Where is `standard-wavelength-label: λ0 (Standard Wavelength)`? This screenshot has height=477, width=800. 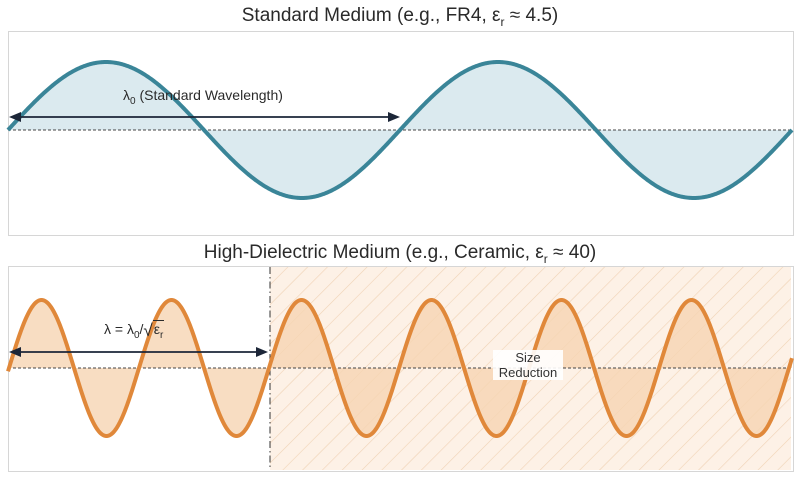
standard-wavelength-label: λ0 (Standard Wavelength) is located at coordinates (203, 97).